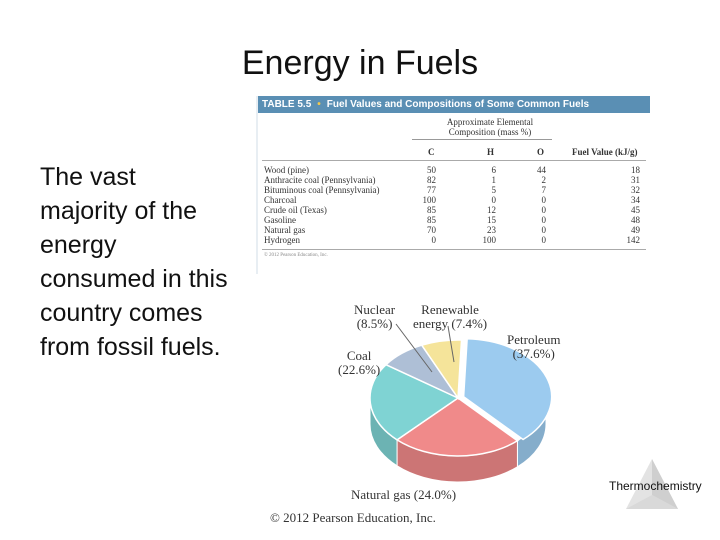 The width and height of the screenshot is (720, 540). I want to click on label-nuclear-name: Nuclear, so click(375, 309).